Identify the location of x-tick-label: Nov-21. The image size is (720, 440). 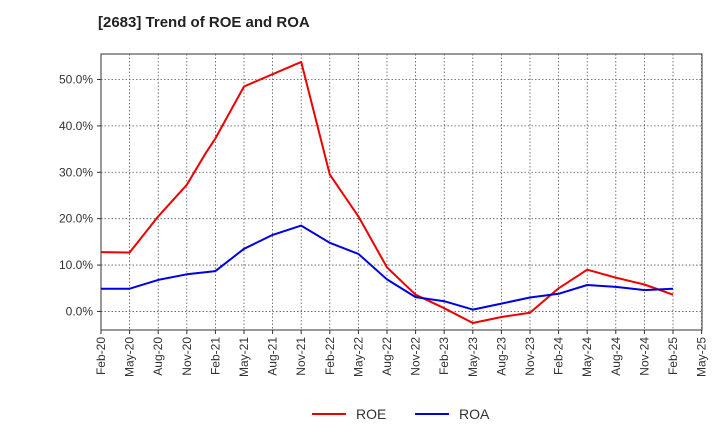
(301, 356).